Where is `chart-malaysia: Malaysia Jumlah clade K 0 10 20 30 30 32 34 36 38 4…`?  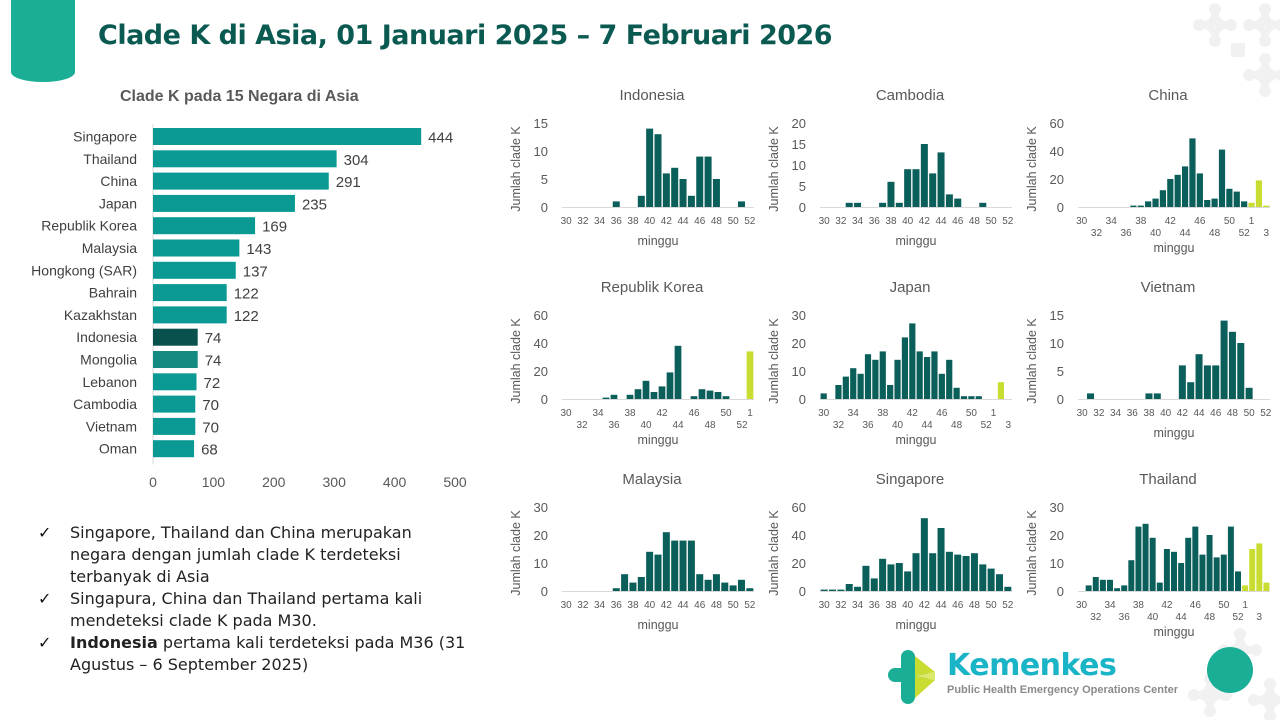 chart-malaysia: Malaysia Jumlah clade K 0 10 20 30 30 32 34 36 38 4… is located at coordinates (627, 555).